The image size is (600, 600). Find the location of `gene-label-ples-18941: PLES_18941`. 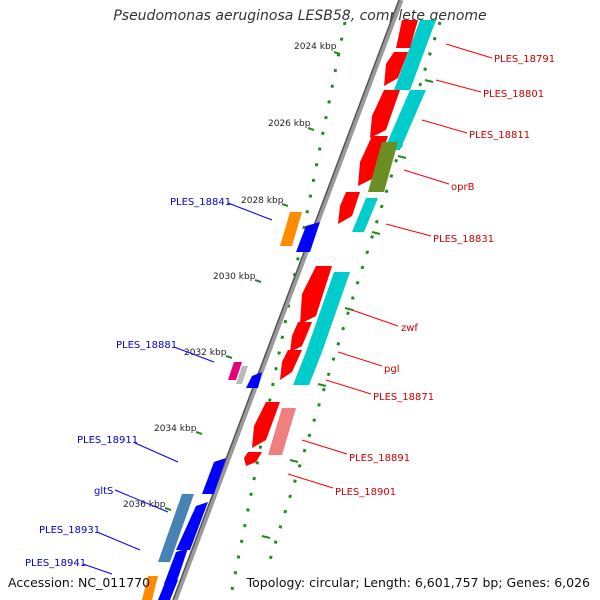

gene-label-ples-18941: PLES_18941 is located at coordinates (55, 563).